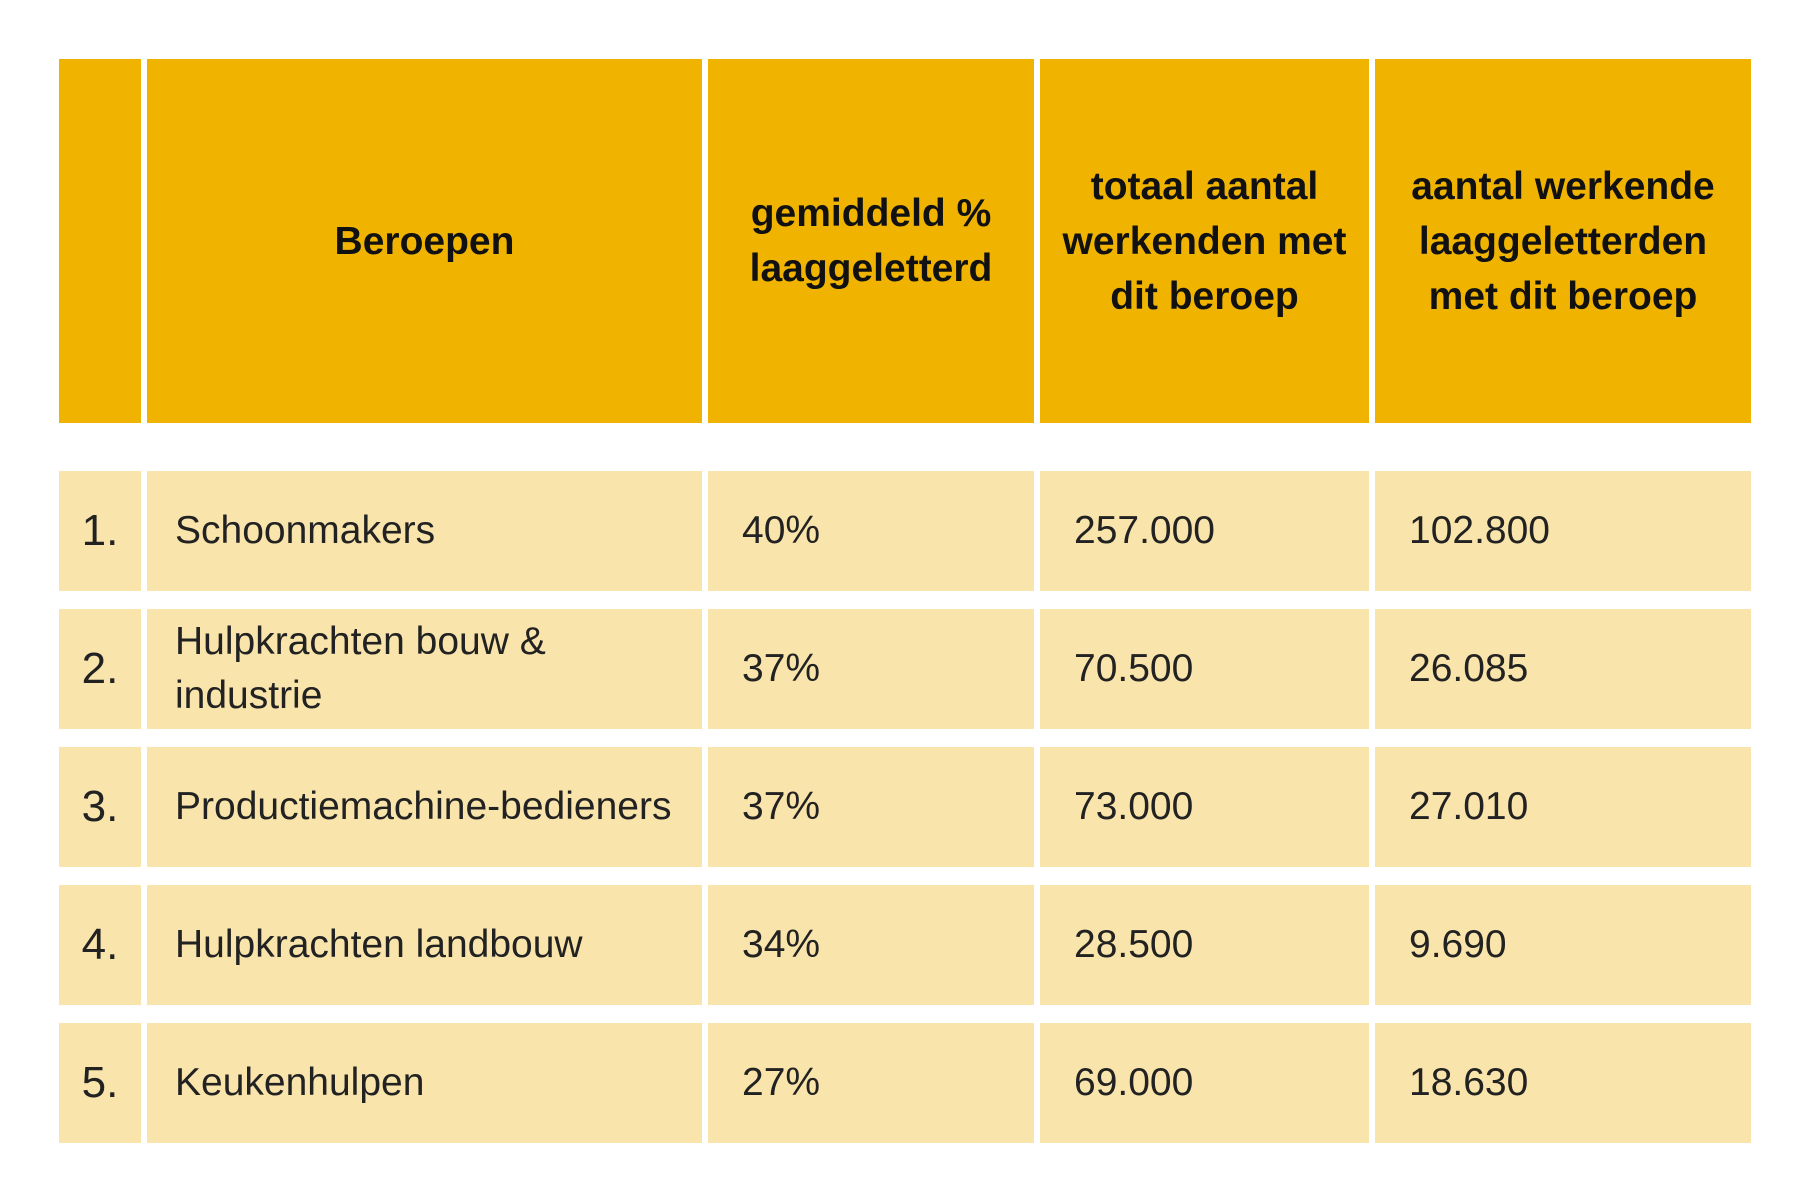 The height and width of the screenshot is (1200, 1800). What do you see at coordinates (1563, 807) in the screenshot?
I see `laaggeletterd-cell: 27.010` at bounding box center [1563, 807].